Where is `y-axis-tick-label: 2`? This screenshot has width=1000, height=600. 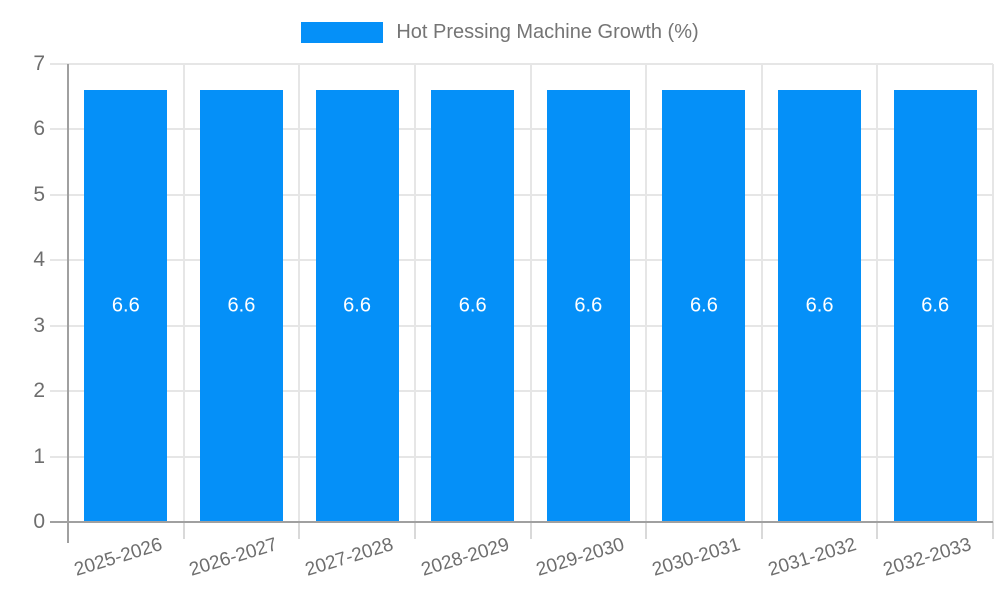
y-axis-tick-label: 2 is located at coordinates (39, 391).